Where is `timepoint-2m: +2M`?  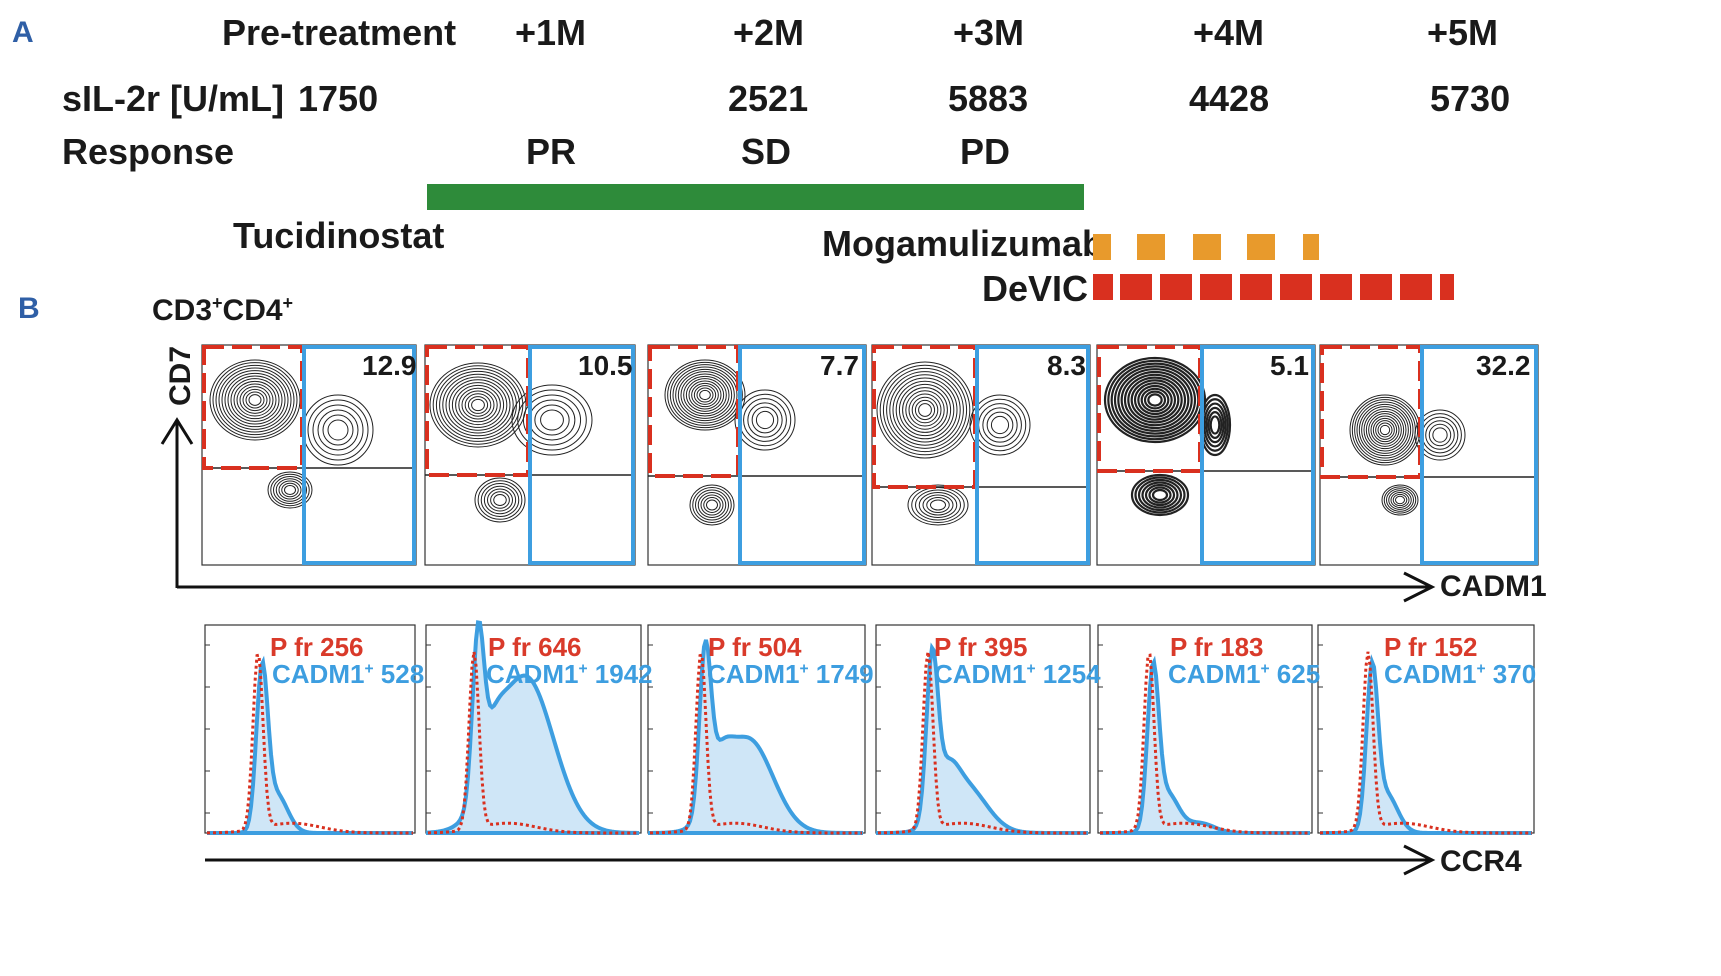
timepoint-2m: +2M is located at coordinates (769, 32).